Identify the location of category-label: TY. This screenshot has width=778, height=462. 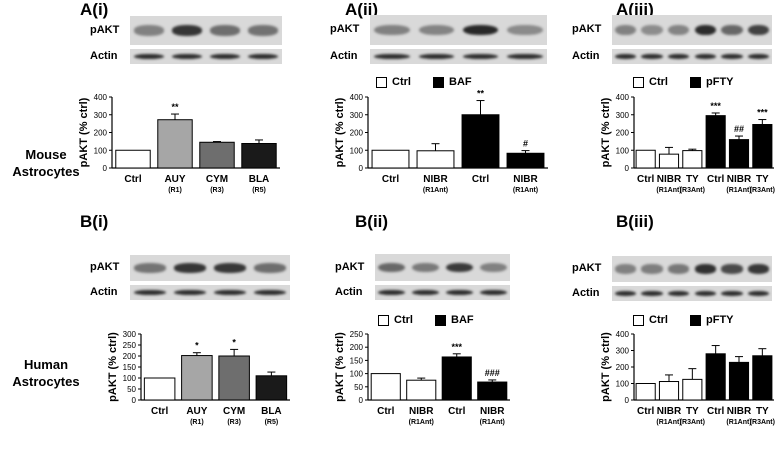
(762, 411).